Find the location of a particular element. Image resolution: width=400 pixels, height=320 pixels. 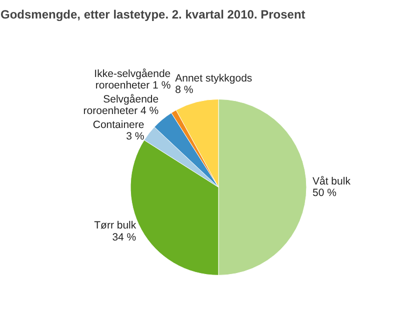

chart-title: Godsmengde, etter lastetype. 2. kvartal 2010. Prosent is located at coordinates (153, 15).